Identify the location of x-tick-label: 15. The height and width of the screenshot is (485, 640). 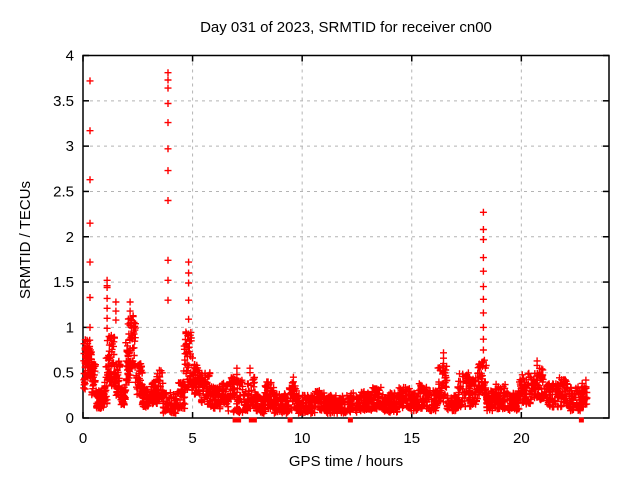
(411, 438).